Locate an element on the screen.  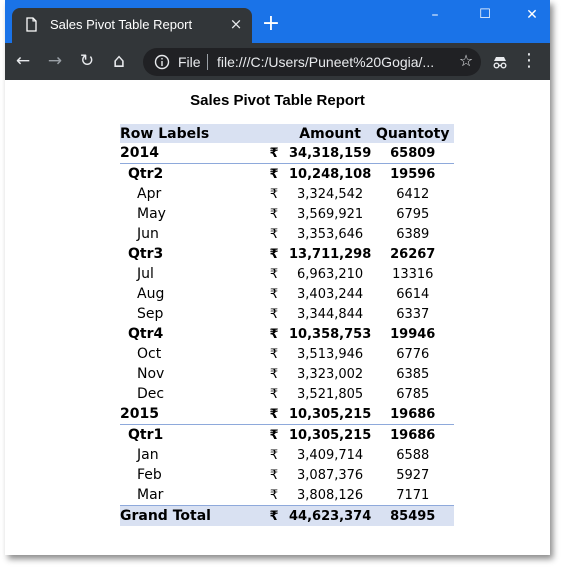
amount-cell: 3,513,946 is located at coordinates (330, 354).